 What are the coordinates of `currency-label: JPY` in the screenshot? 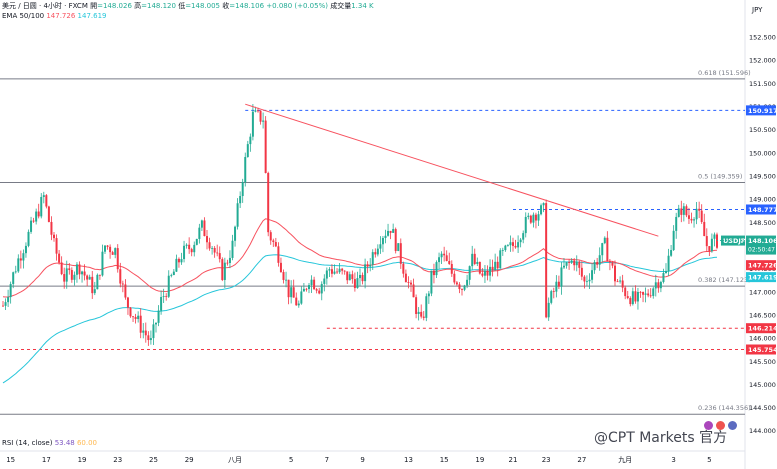 It's located at (757, 10).